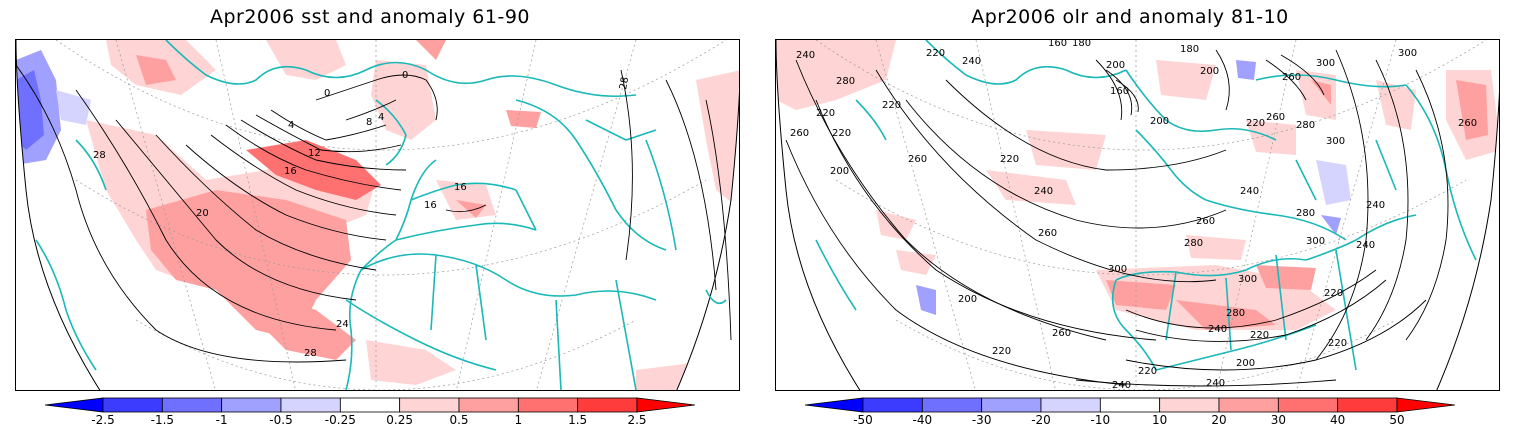 The image size is (1520, 430). Describe the element at coordinates (291, 125) in the screenshot. I see `contour-label: 4` at that location.